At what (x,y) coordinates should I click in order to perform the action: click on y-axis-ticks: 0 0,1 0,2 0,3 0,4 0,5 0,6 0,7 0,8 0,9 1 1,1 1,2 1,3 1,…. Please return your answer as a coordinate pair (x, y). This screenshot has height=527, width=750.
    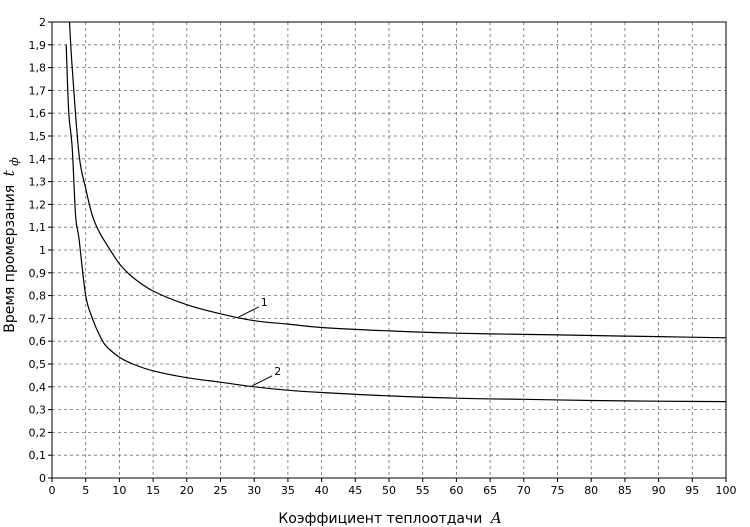
    Looking at the image, I should click on (40, 250).